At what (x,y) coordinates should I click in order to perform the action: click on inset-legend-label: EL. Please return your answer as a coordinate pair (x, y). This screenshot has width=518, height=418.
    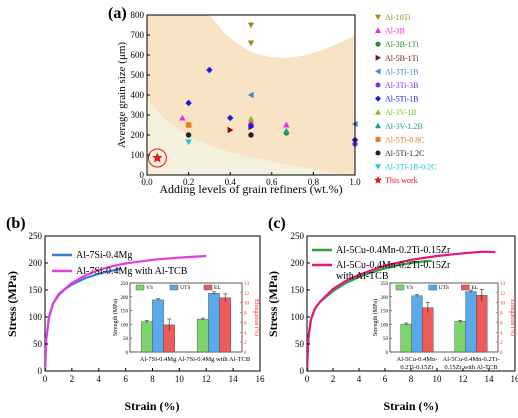
    Looking at the image, I should click on (217, 288).